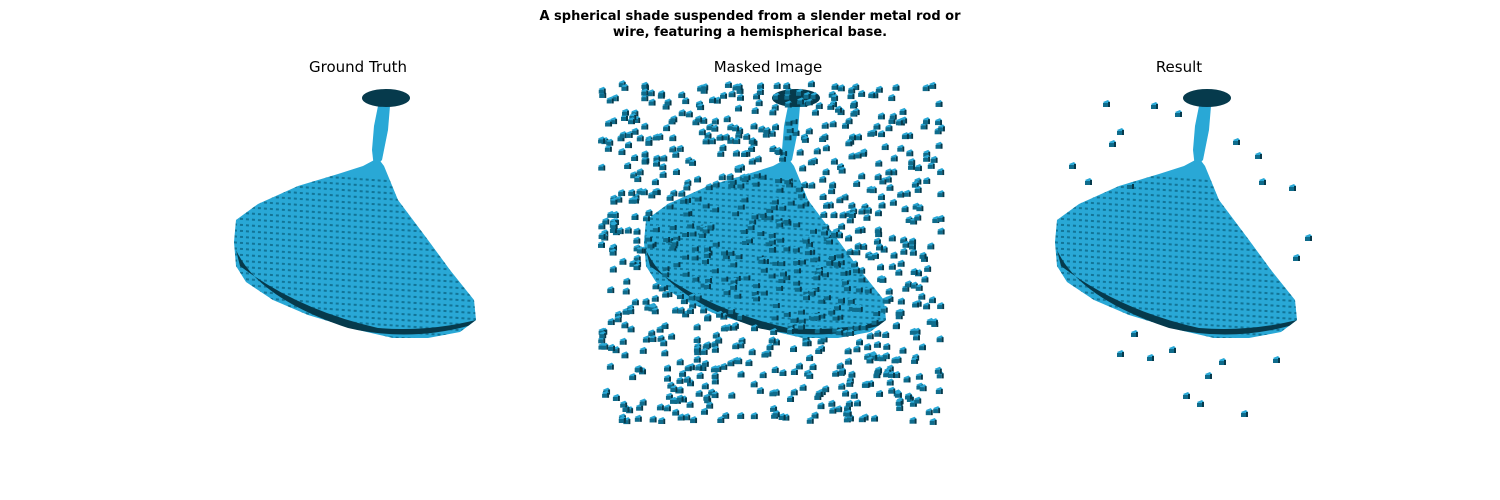  Describe the element at coordinates (1179, 67) in the screenshot. I see `panel-title-result: Result` at that location.